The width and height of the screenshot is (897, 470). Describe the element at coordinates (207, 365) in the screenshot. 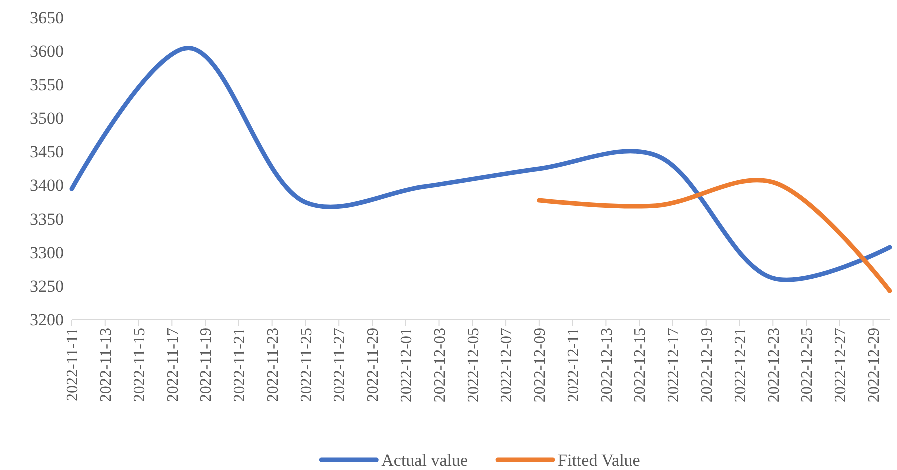

I see `x-tick-label: 2022-11-19` at that location.